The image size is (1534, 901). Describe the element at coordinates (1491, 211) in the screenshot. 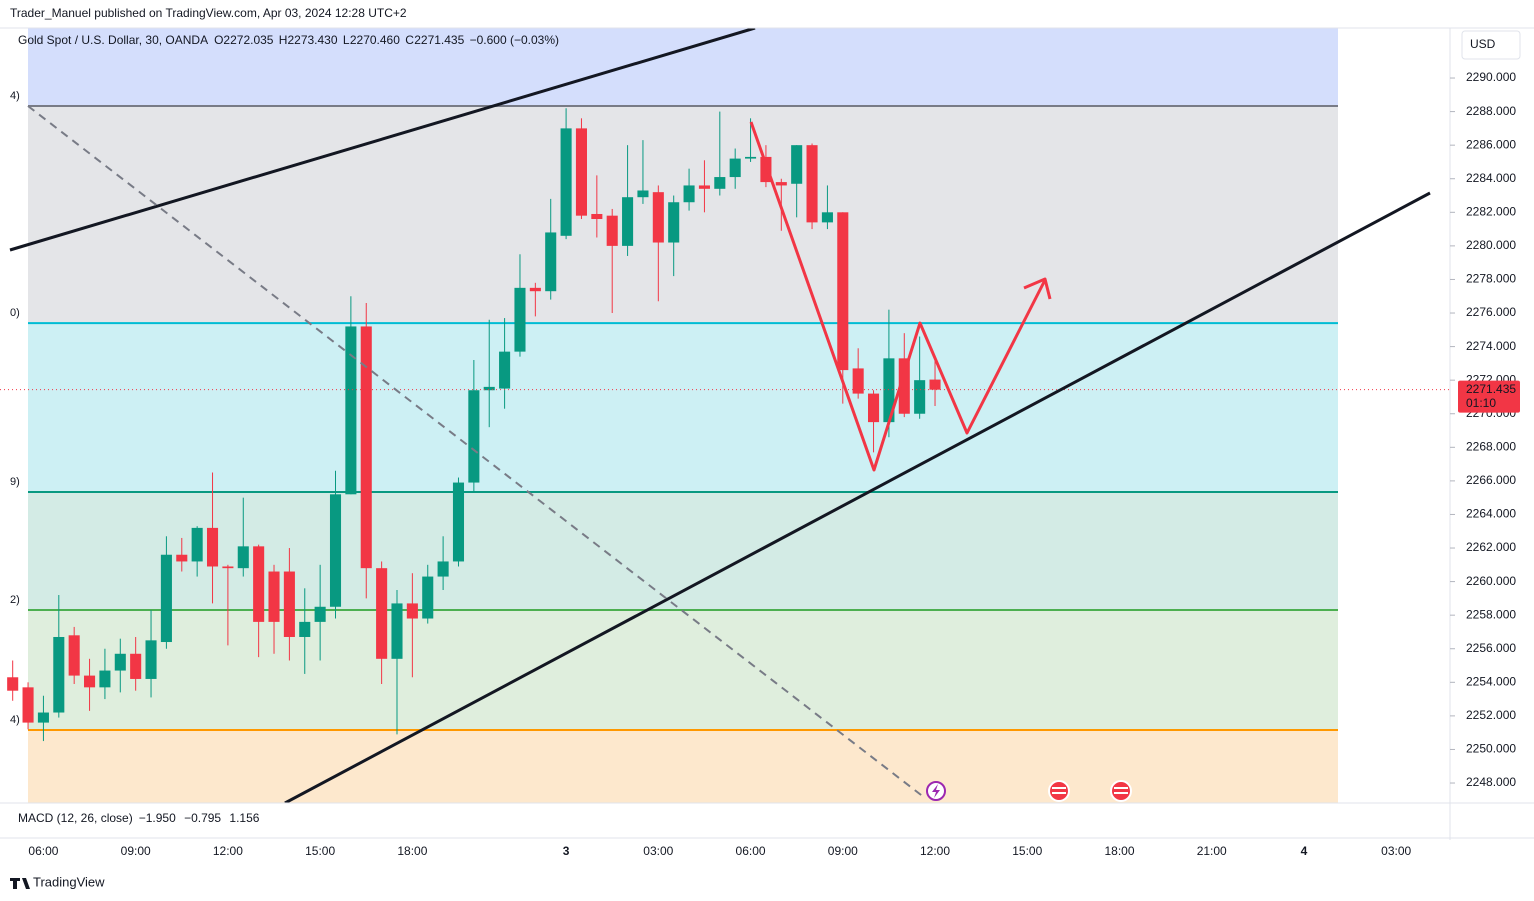

I see `y-tick-label: 2282.000` at that location.